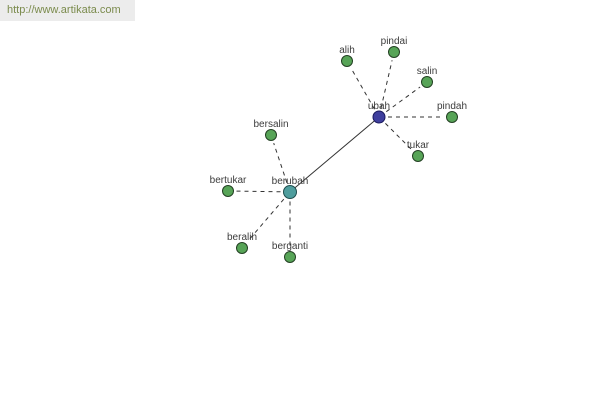 Image resolution: width=600 pixels, height=400 pixels. I want to click on node-bersalin, so click(271, 135).